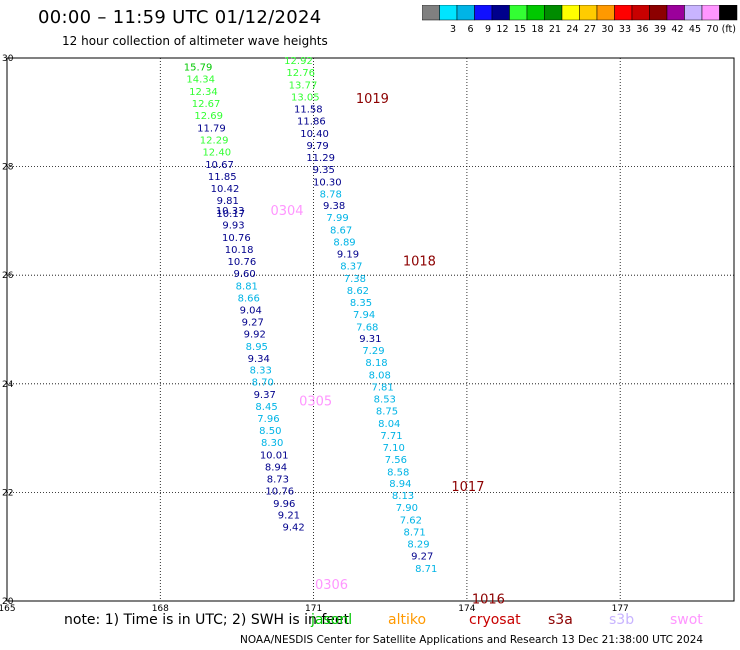 The image size is (740, 650). Describe the element at coordinates (426, 569) in the screenshot. I see `swh-label-east: 8.71` at that location.